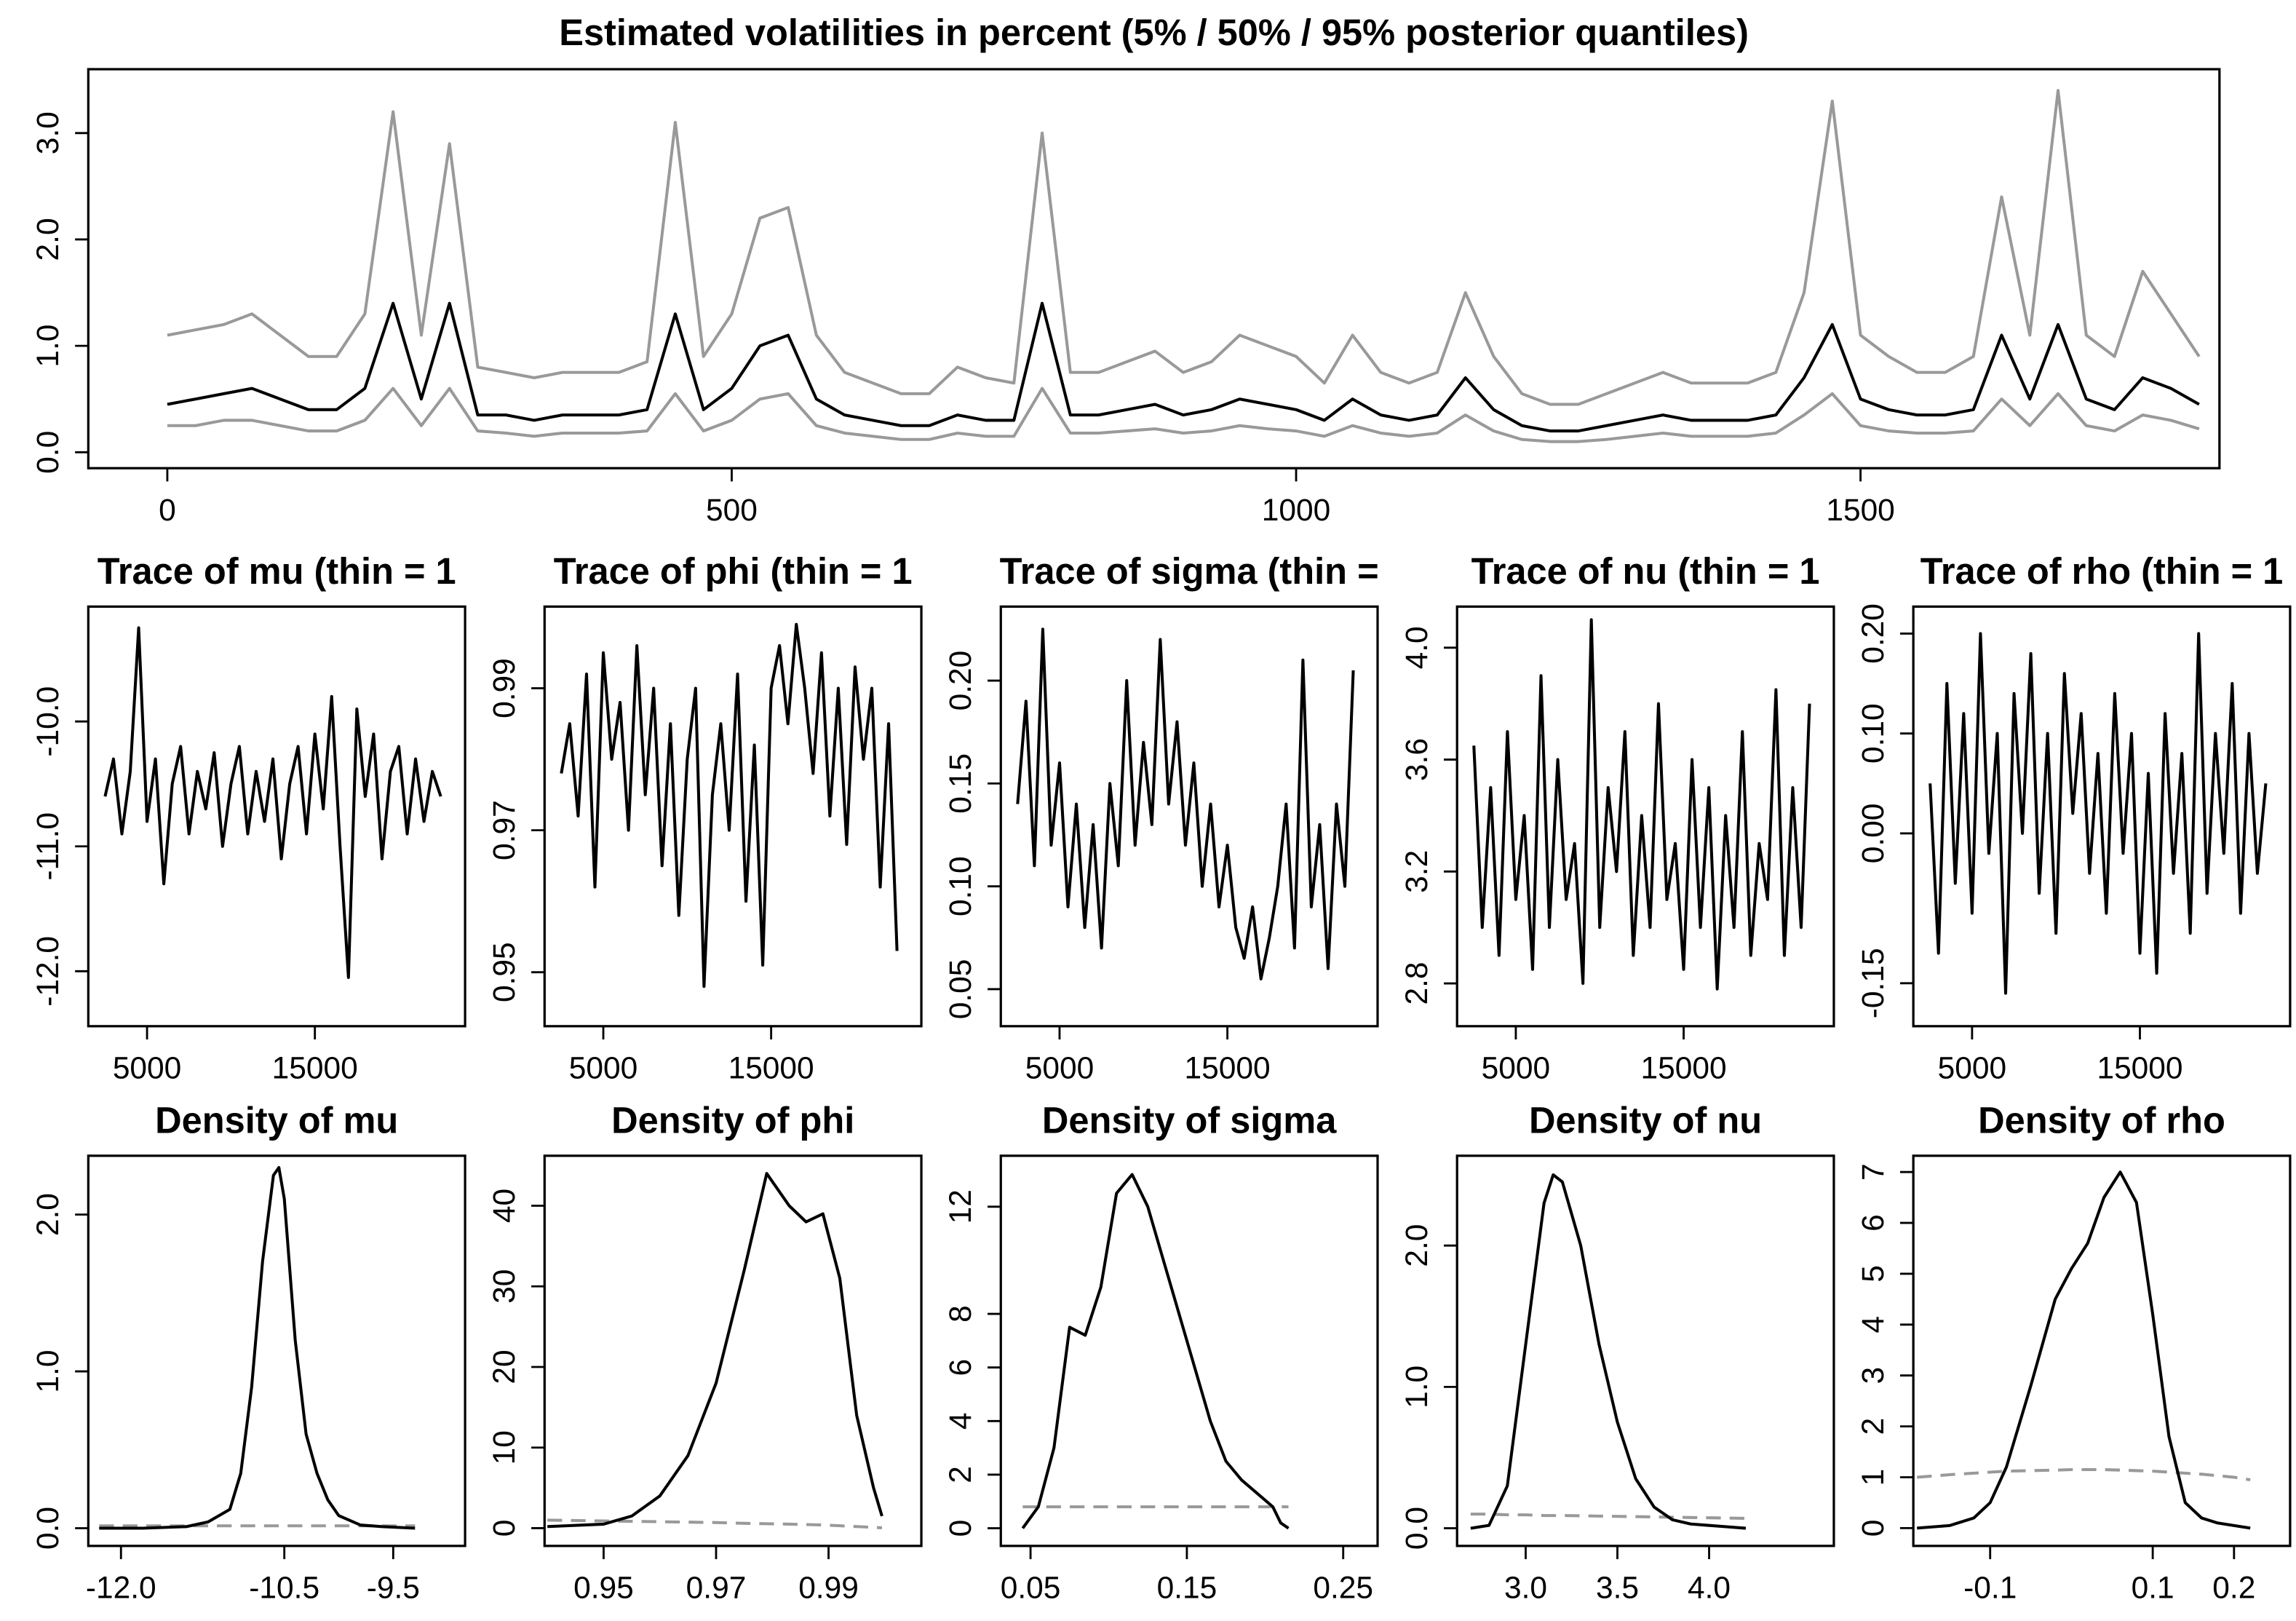 The image size is (2296, 1621). I want to click on y-tick-label: 1, so click(1873, 1478).